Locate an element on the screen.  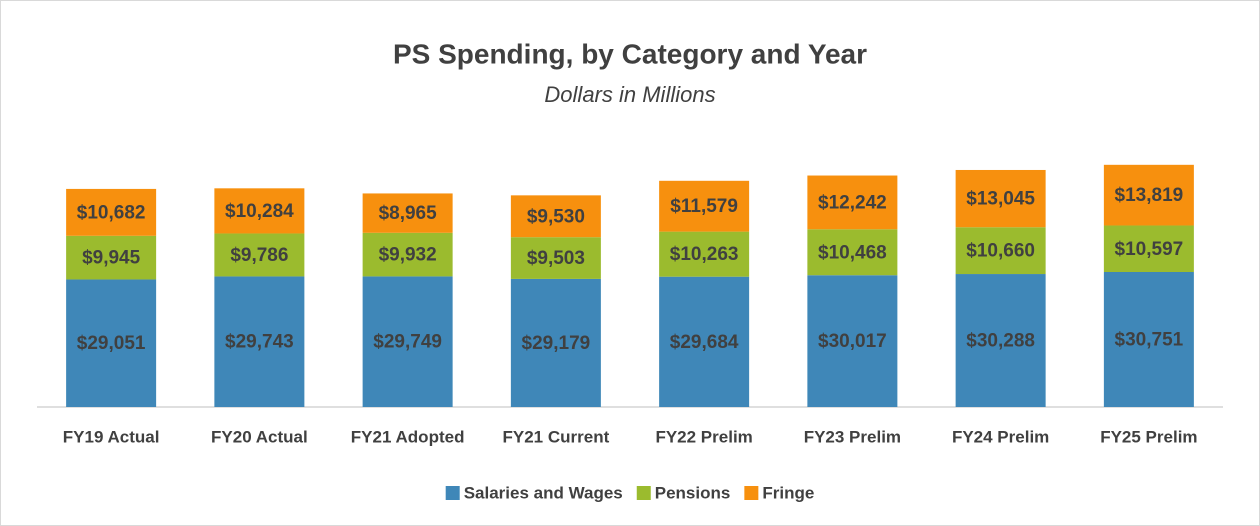
data-label: $10,263 is located at coordinates (704, 254).